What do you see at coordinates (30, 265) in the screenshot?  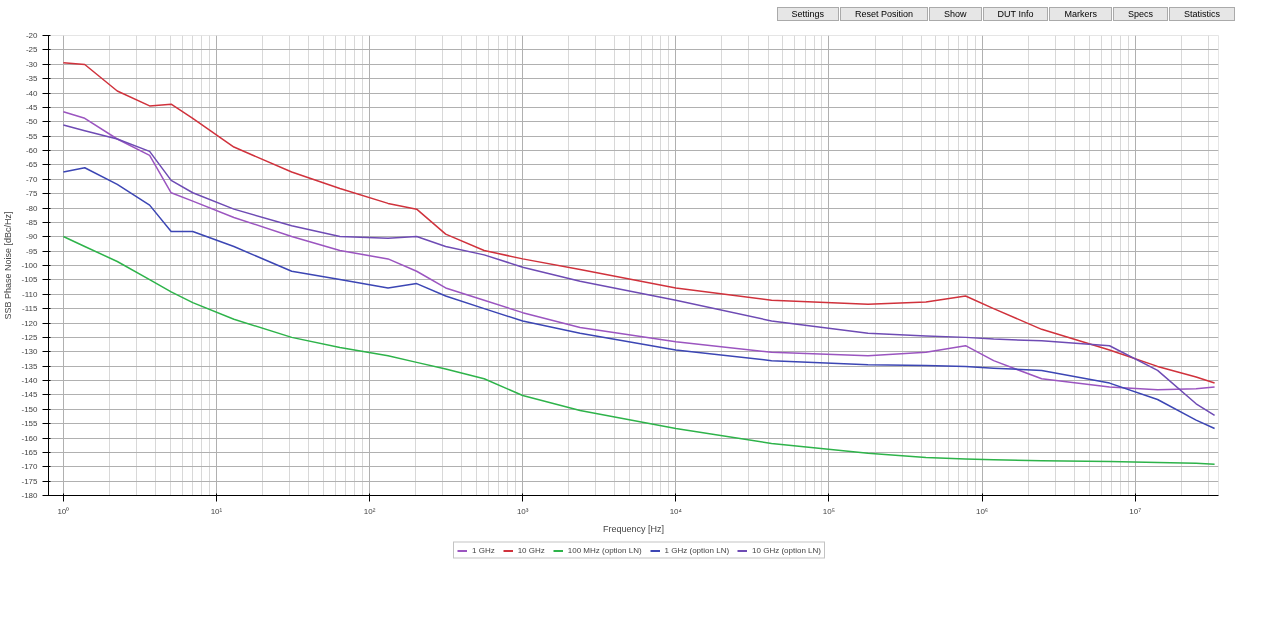 I see `y-tick-label: -100` at bounding box center [30, 265].